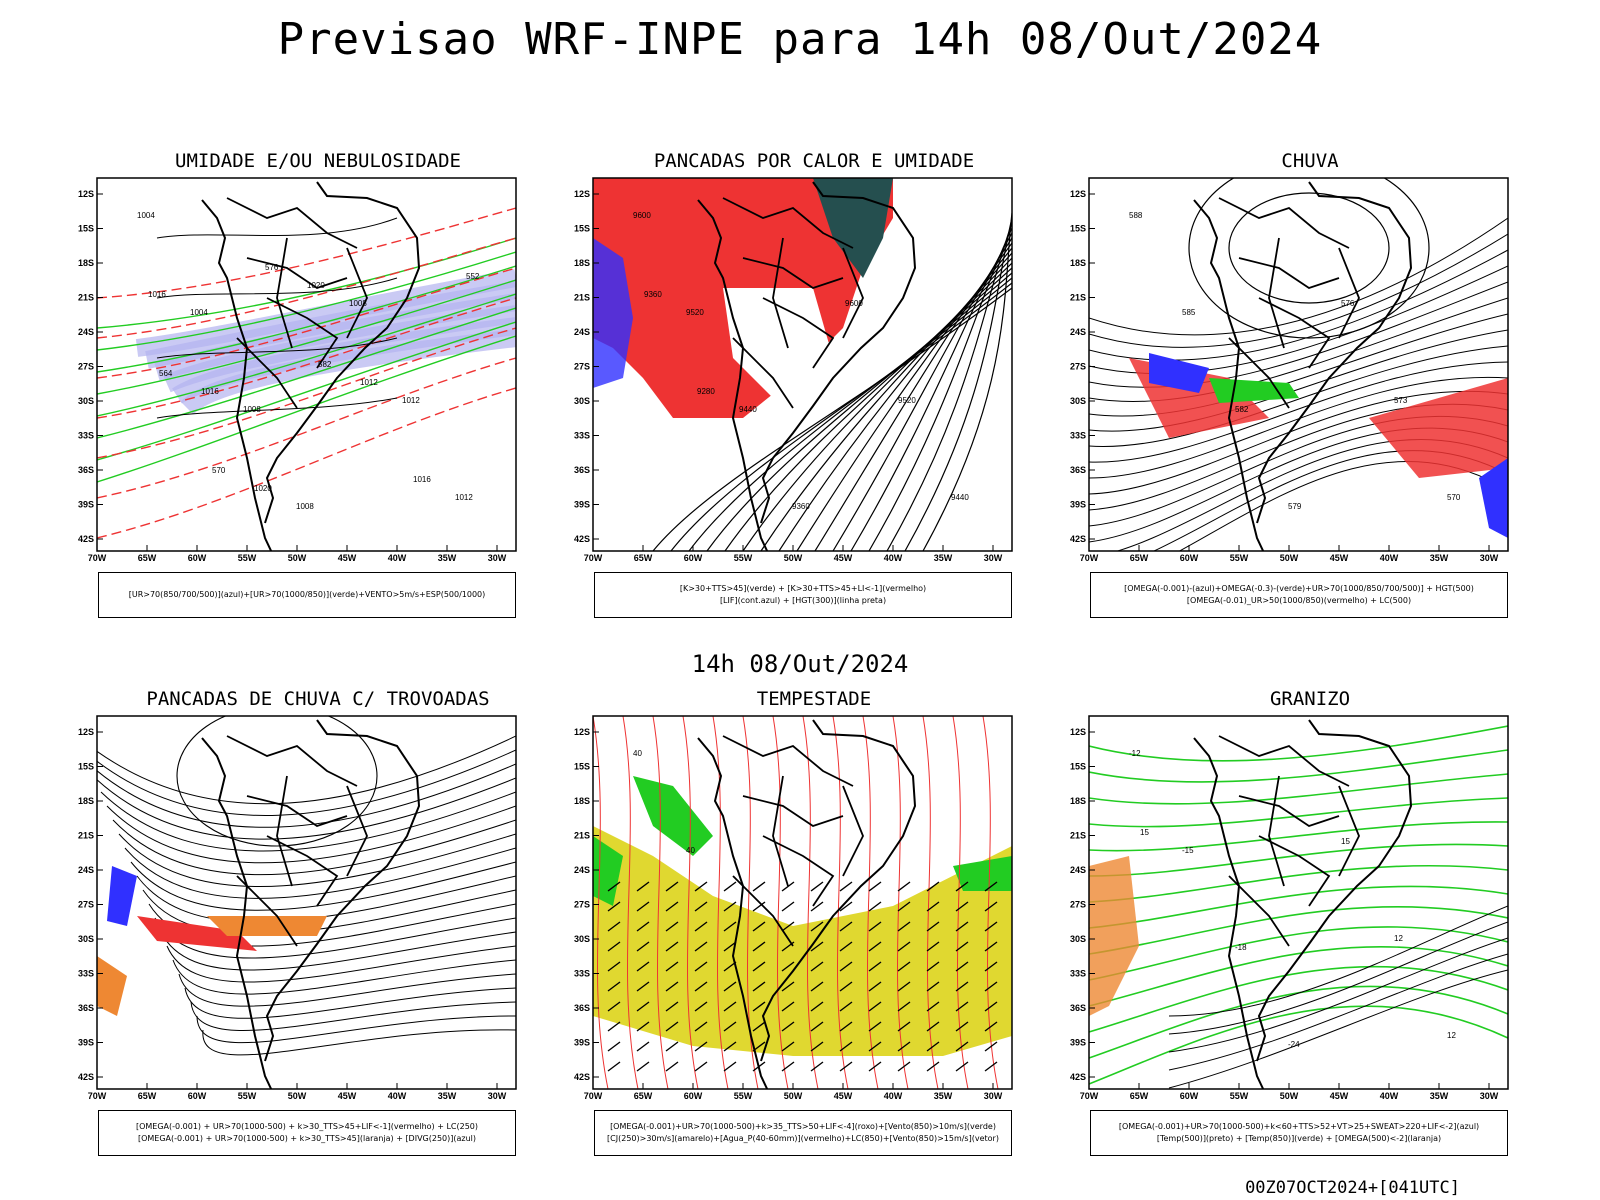 The height and width of the screenshot is (1200, 1600). What do you see at coordinates (1338, 995) in the screenshot?
I see `temp500-contour` at bounding box center [1338, 995].